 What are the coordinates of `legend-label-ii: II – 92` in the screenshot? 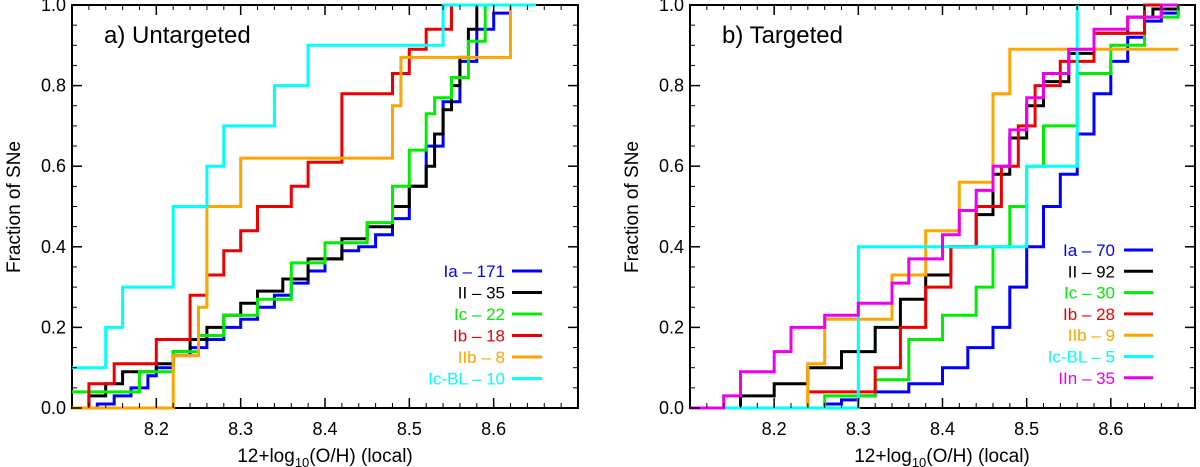 It's located at (1091, 271).